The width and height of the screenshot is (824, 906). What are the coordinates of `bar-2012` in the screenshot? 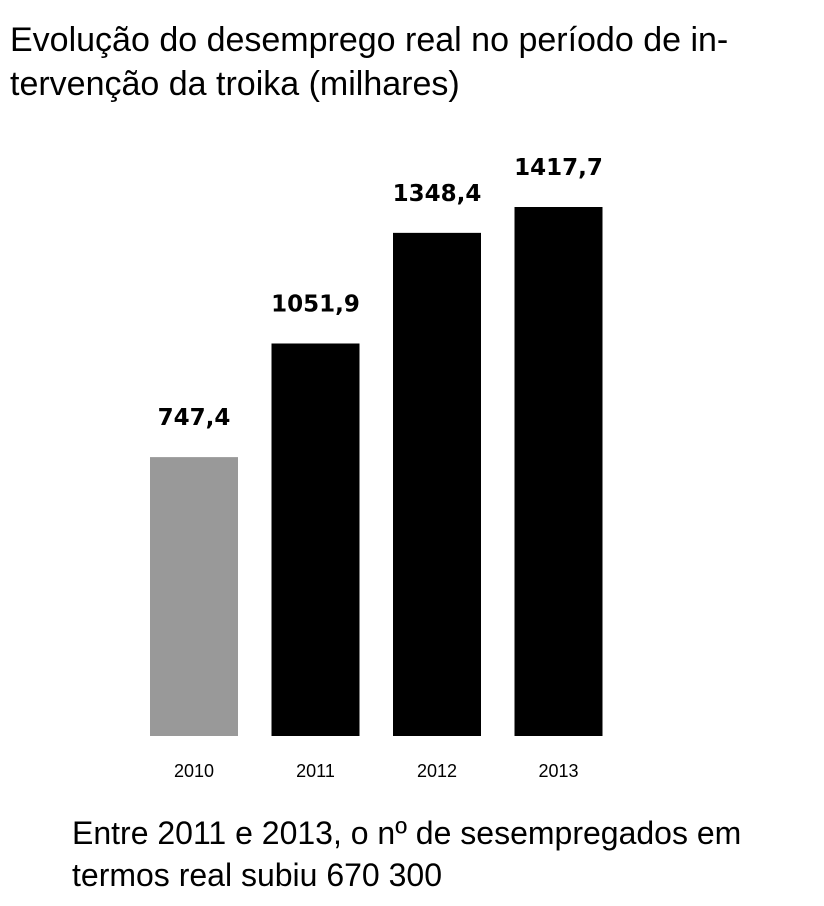 It's located at (437, 484).